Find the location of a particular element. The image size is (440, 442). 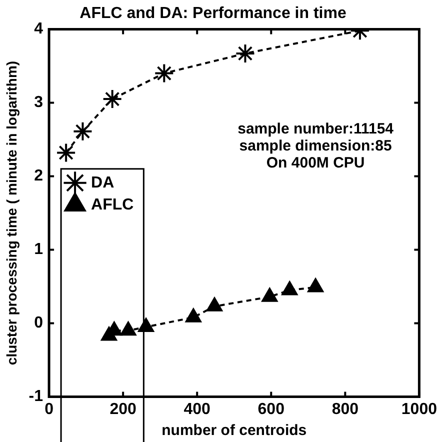

y-tick-label: 2 is located at coordinates (39, 176).